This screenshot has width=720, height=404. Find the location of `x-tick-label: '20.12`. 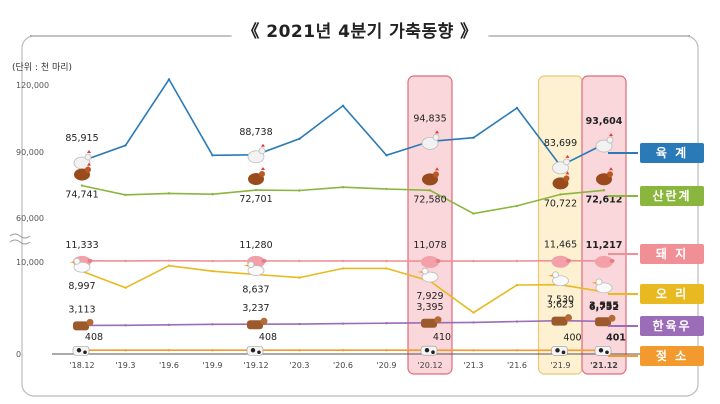

x-tick-label: '20.12 is located at coordinates (429, 365).